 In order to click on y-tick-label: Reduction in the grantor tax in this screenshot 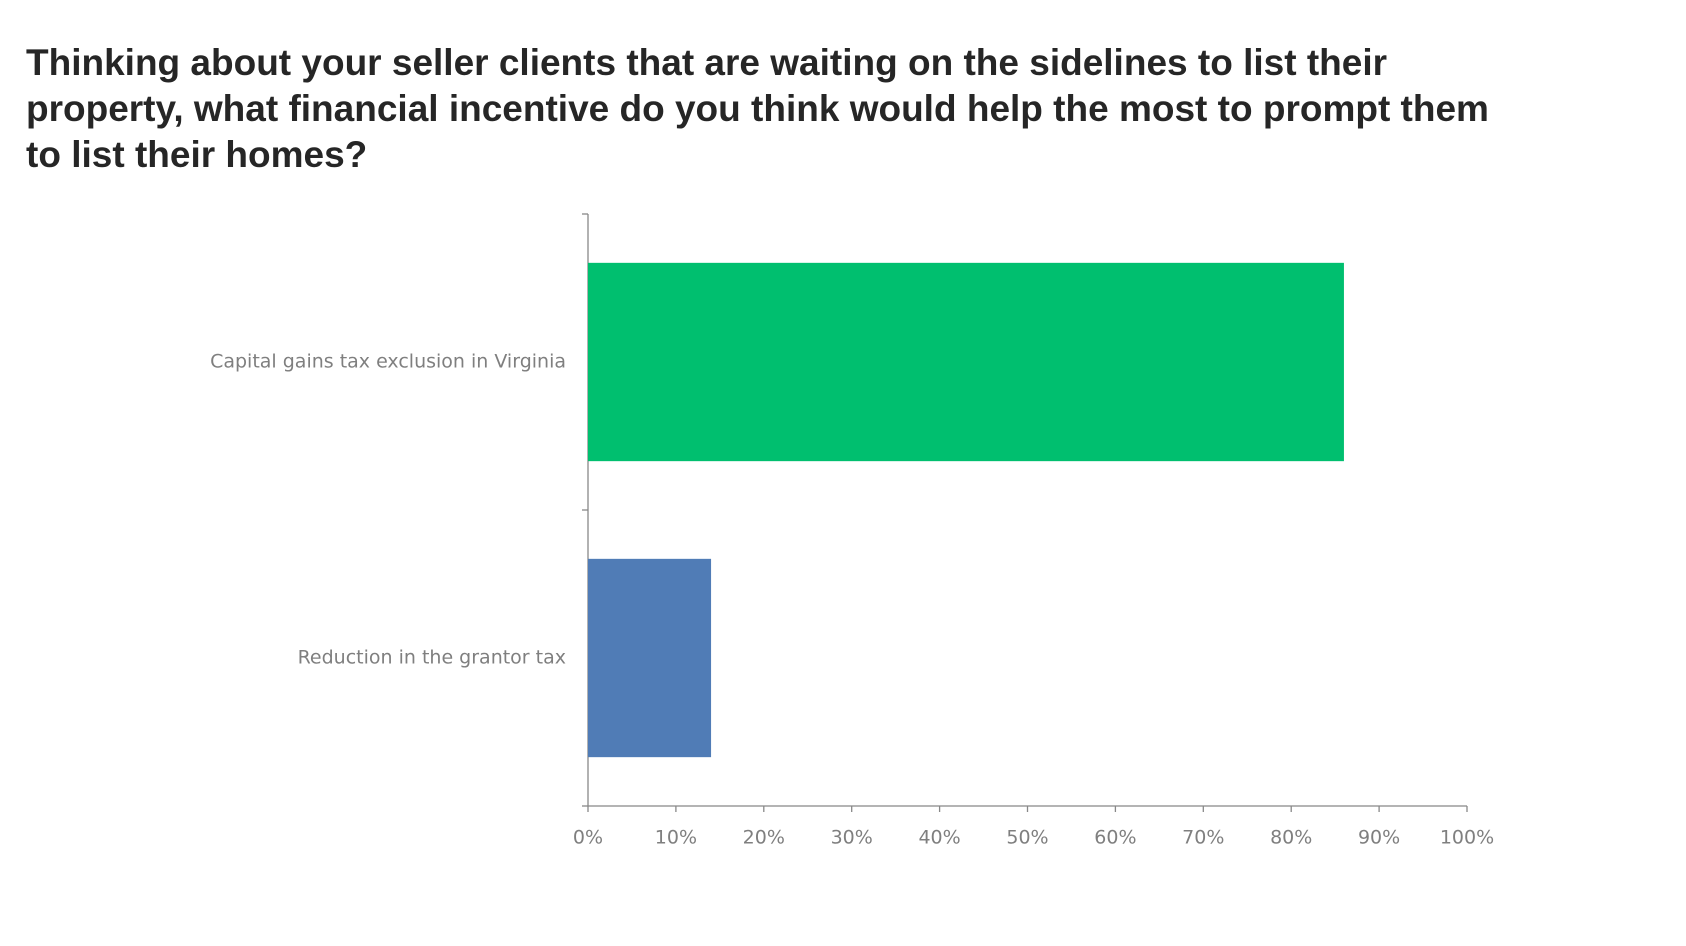, I will do `click(432, 658)`.